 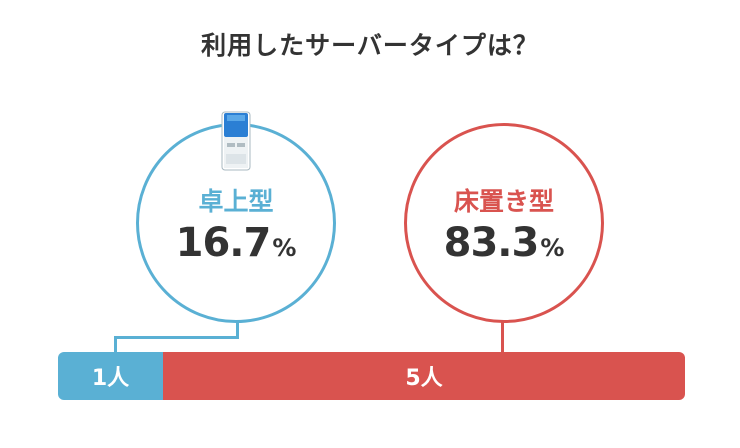 I want to click on desktop-type-value: 16.7%, so click(x=236, y=243).